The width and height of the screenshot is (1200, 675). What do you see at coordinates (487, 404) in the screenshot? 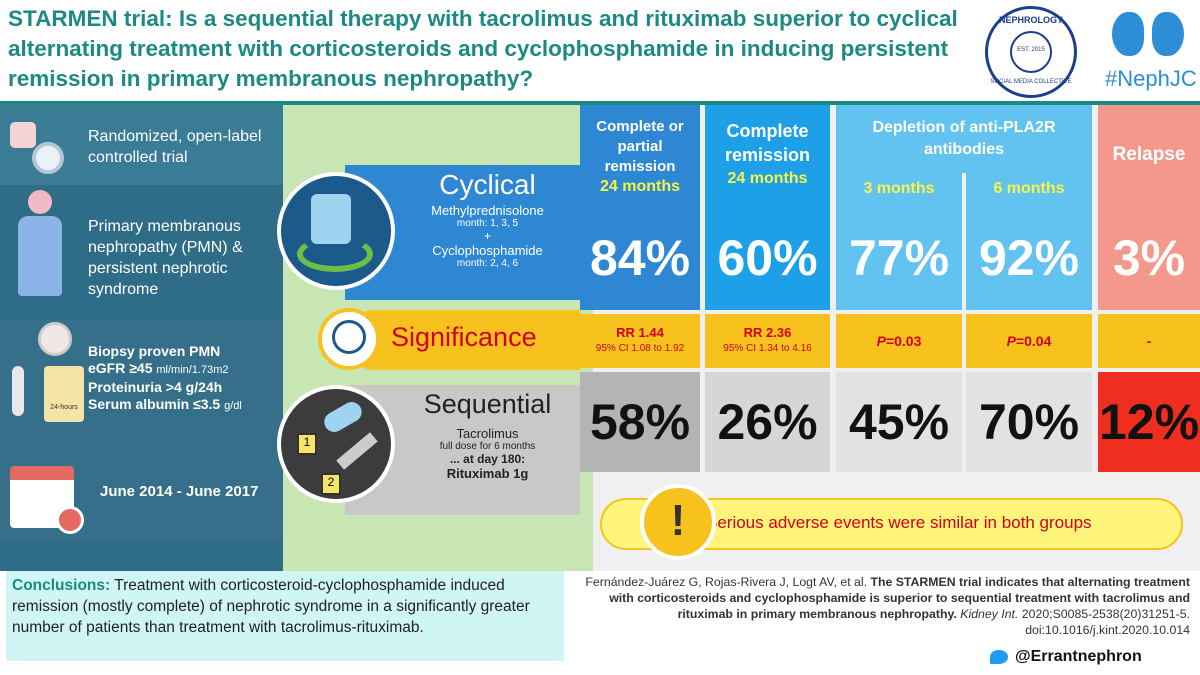
I see `sequential-label: Sequential` at bounding box center [487, 404].